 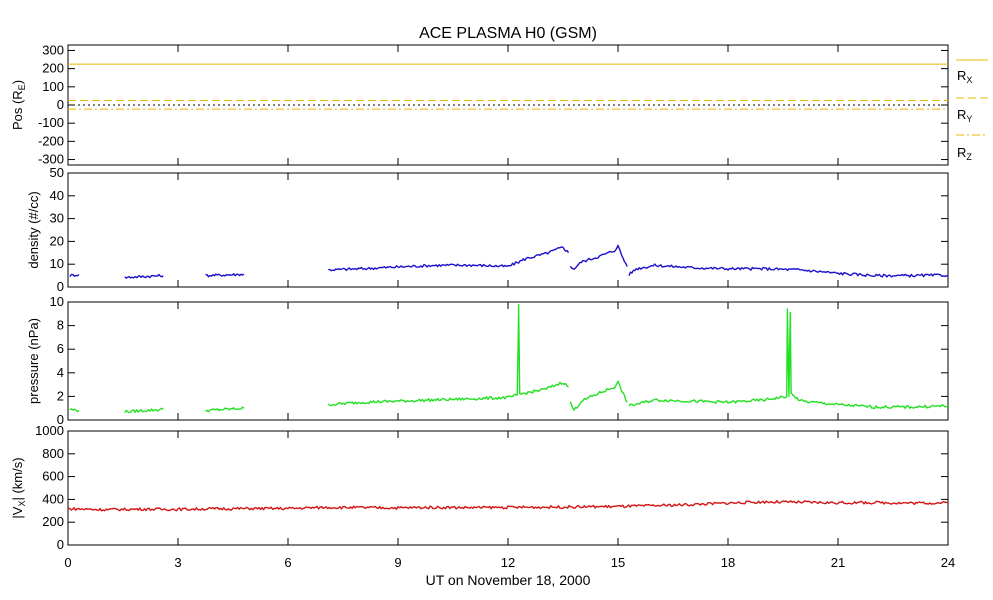 I want to click on y-tick-label: 6, so click(x=60, y=348).